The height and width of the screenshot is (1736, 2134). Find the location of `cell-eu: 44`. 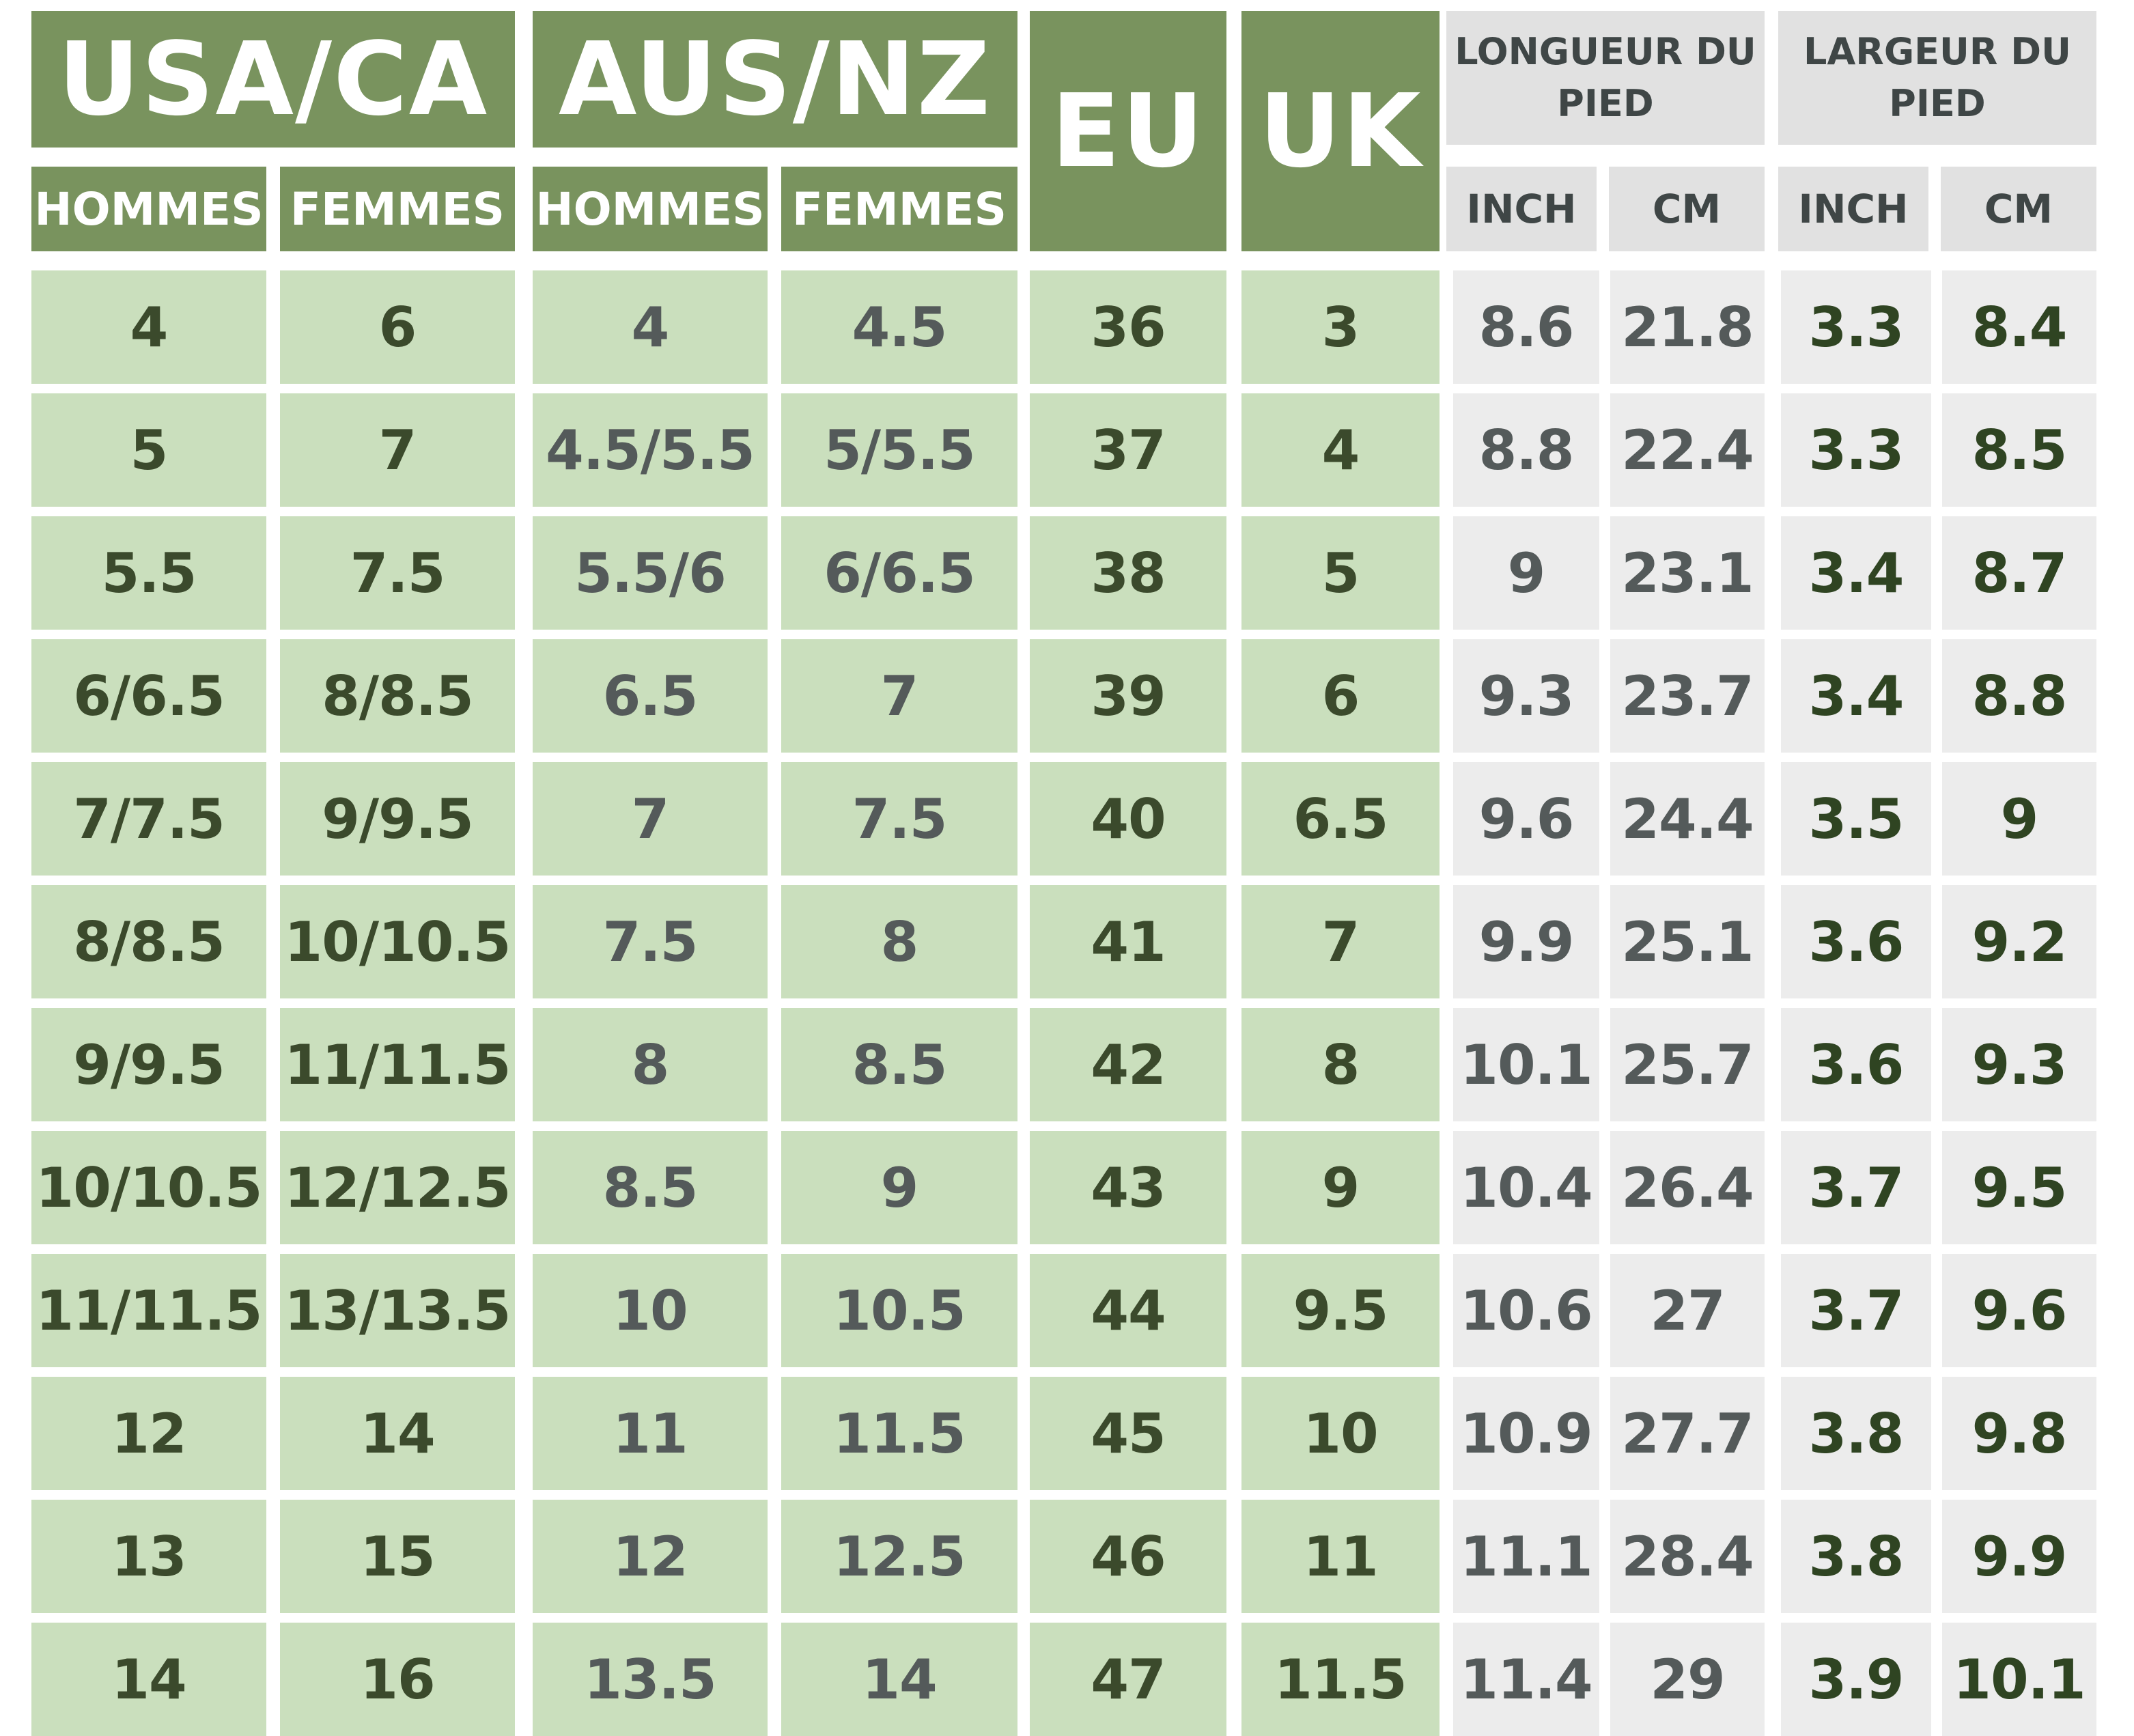

cell-eu: 44 is located at coordinates (1128, 1310).